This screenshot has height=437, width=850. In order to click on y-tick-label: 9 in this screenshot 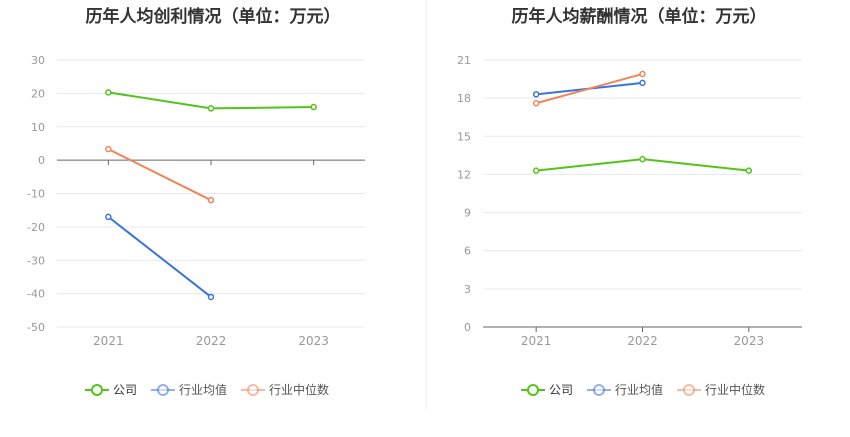, I will do `click(467, 213)`.